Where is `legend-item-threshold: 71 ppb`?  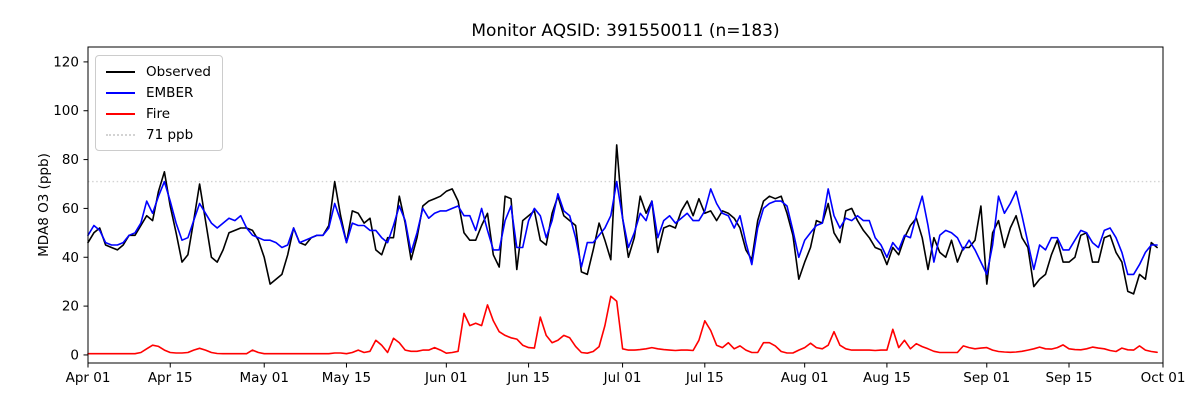
legend-item-threshold: 71 ppb is located at coordinates (158, 134).